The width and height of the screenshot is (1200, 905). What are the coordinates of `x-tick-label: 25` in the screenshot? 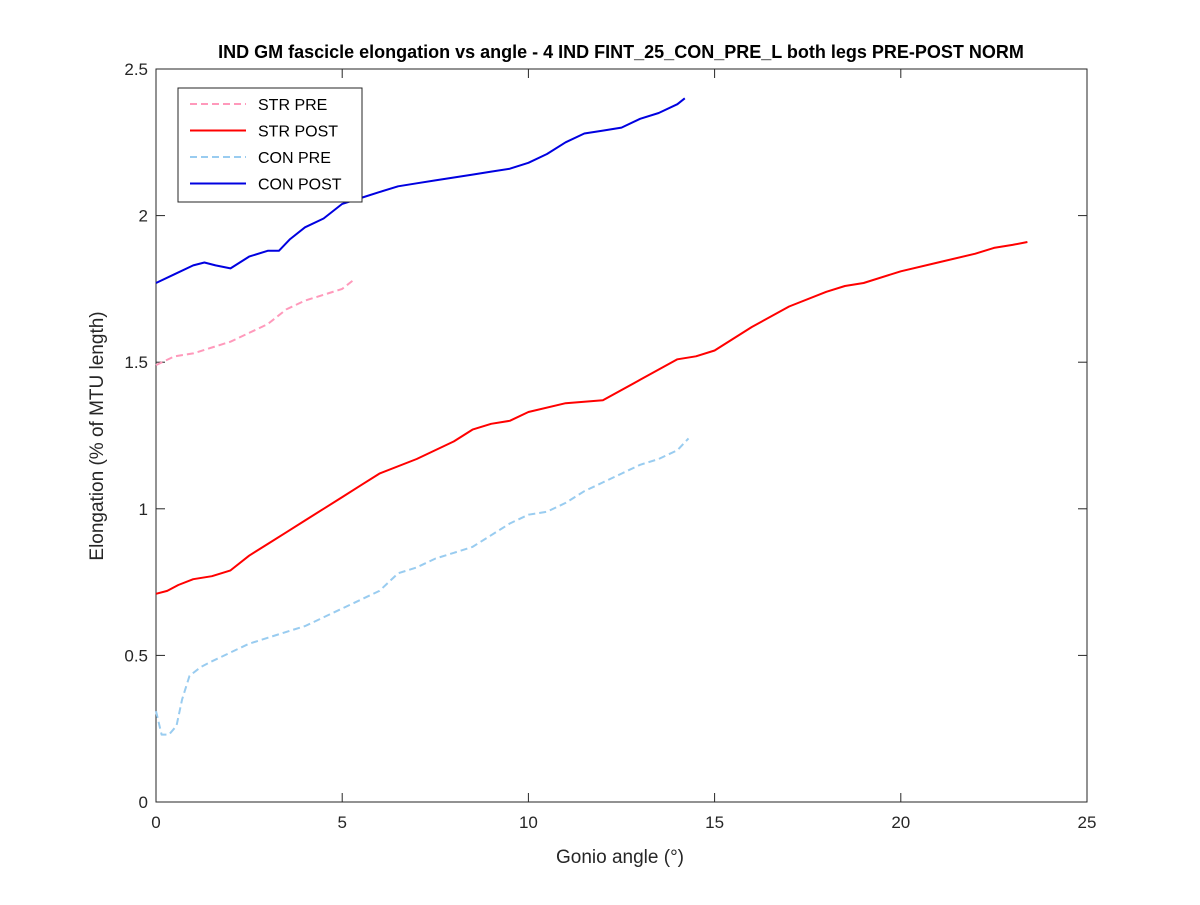 It's located at (1087, 822).